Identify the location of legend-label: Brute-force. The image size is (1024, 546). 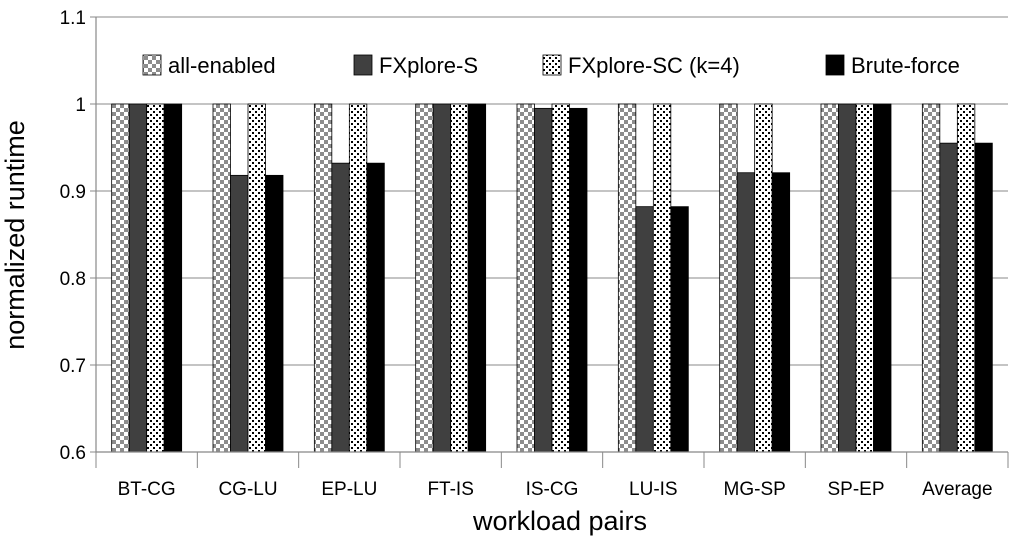
(905, 65).